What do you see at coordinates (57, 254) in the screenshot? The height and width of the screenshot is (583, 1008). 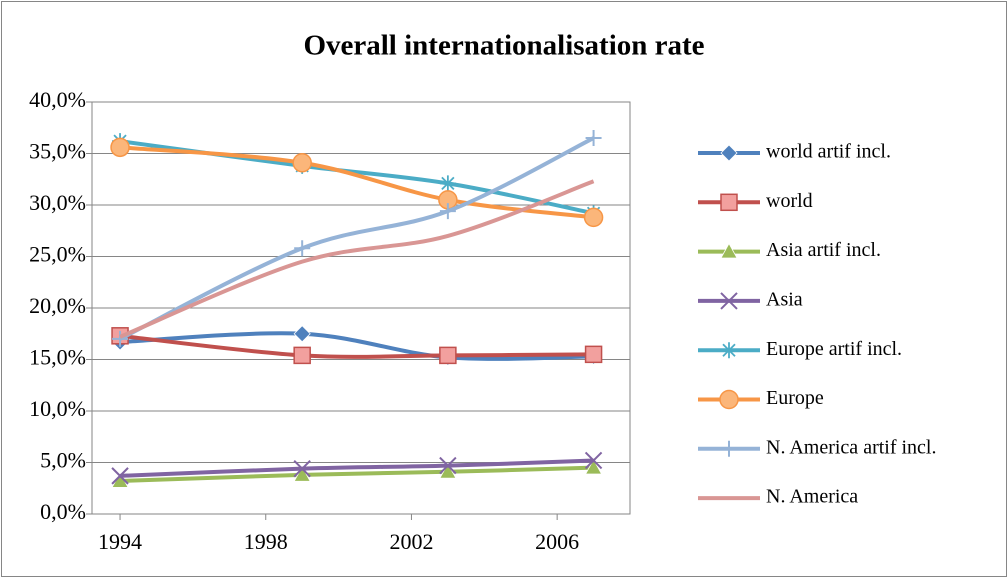 I see `y-tick-label: 25,0%` at bounding box center [57, 254].